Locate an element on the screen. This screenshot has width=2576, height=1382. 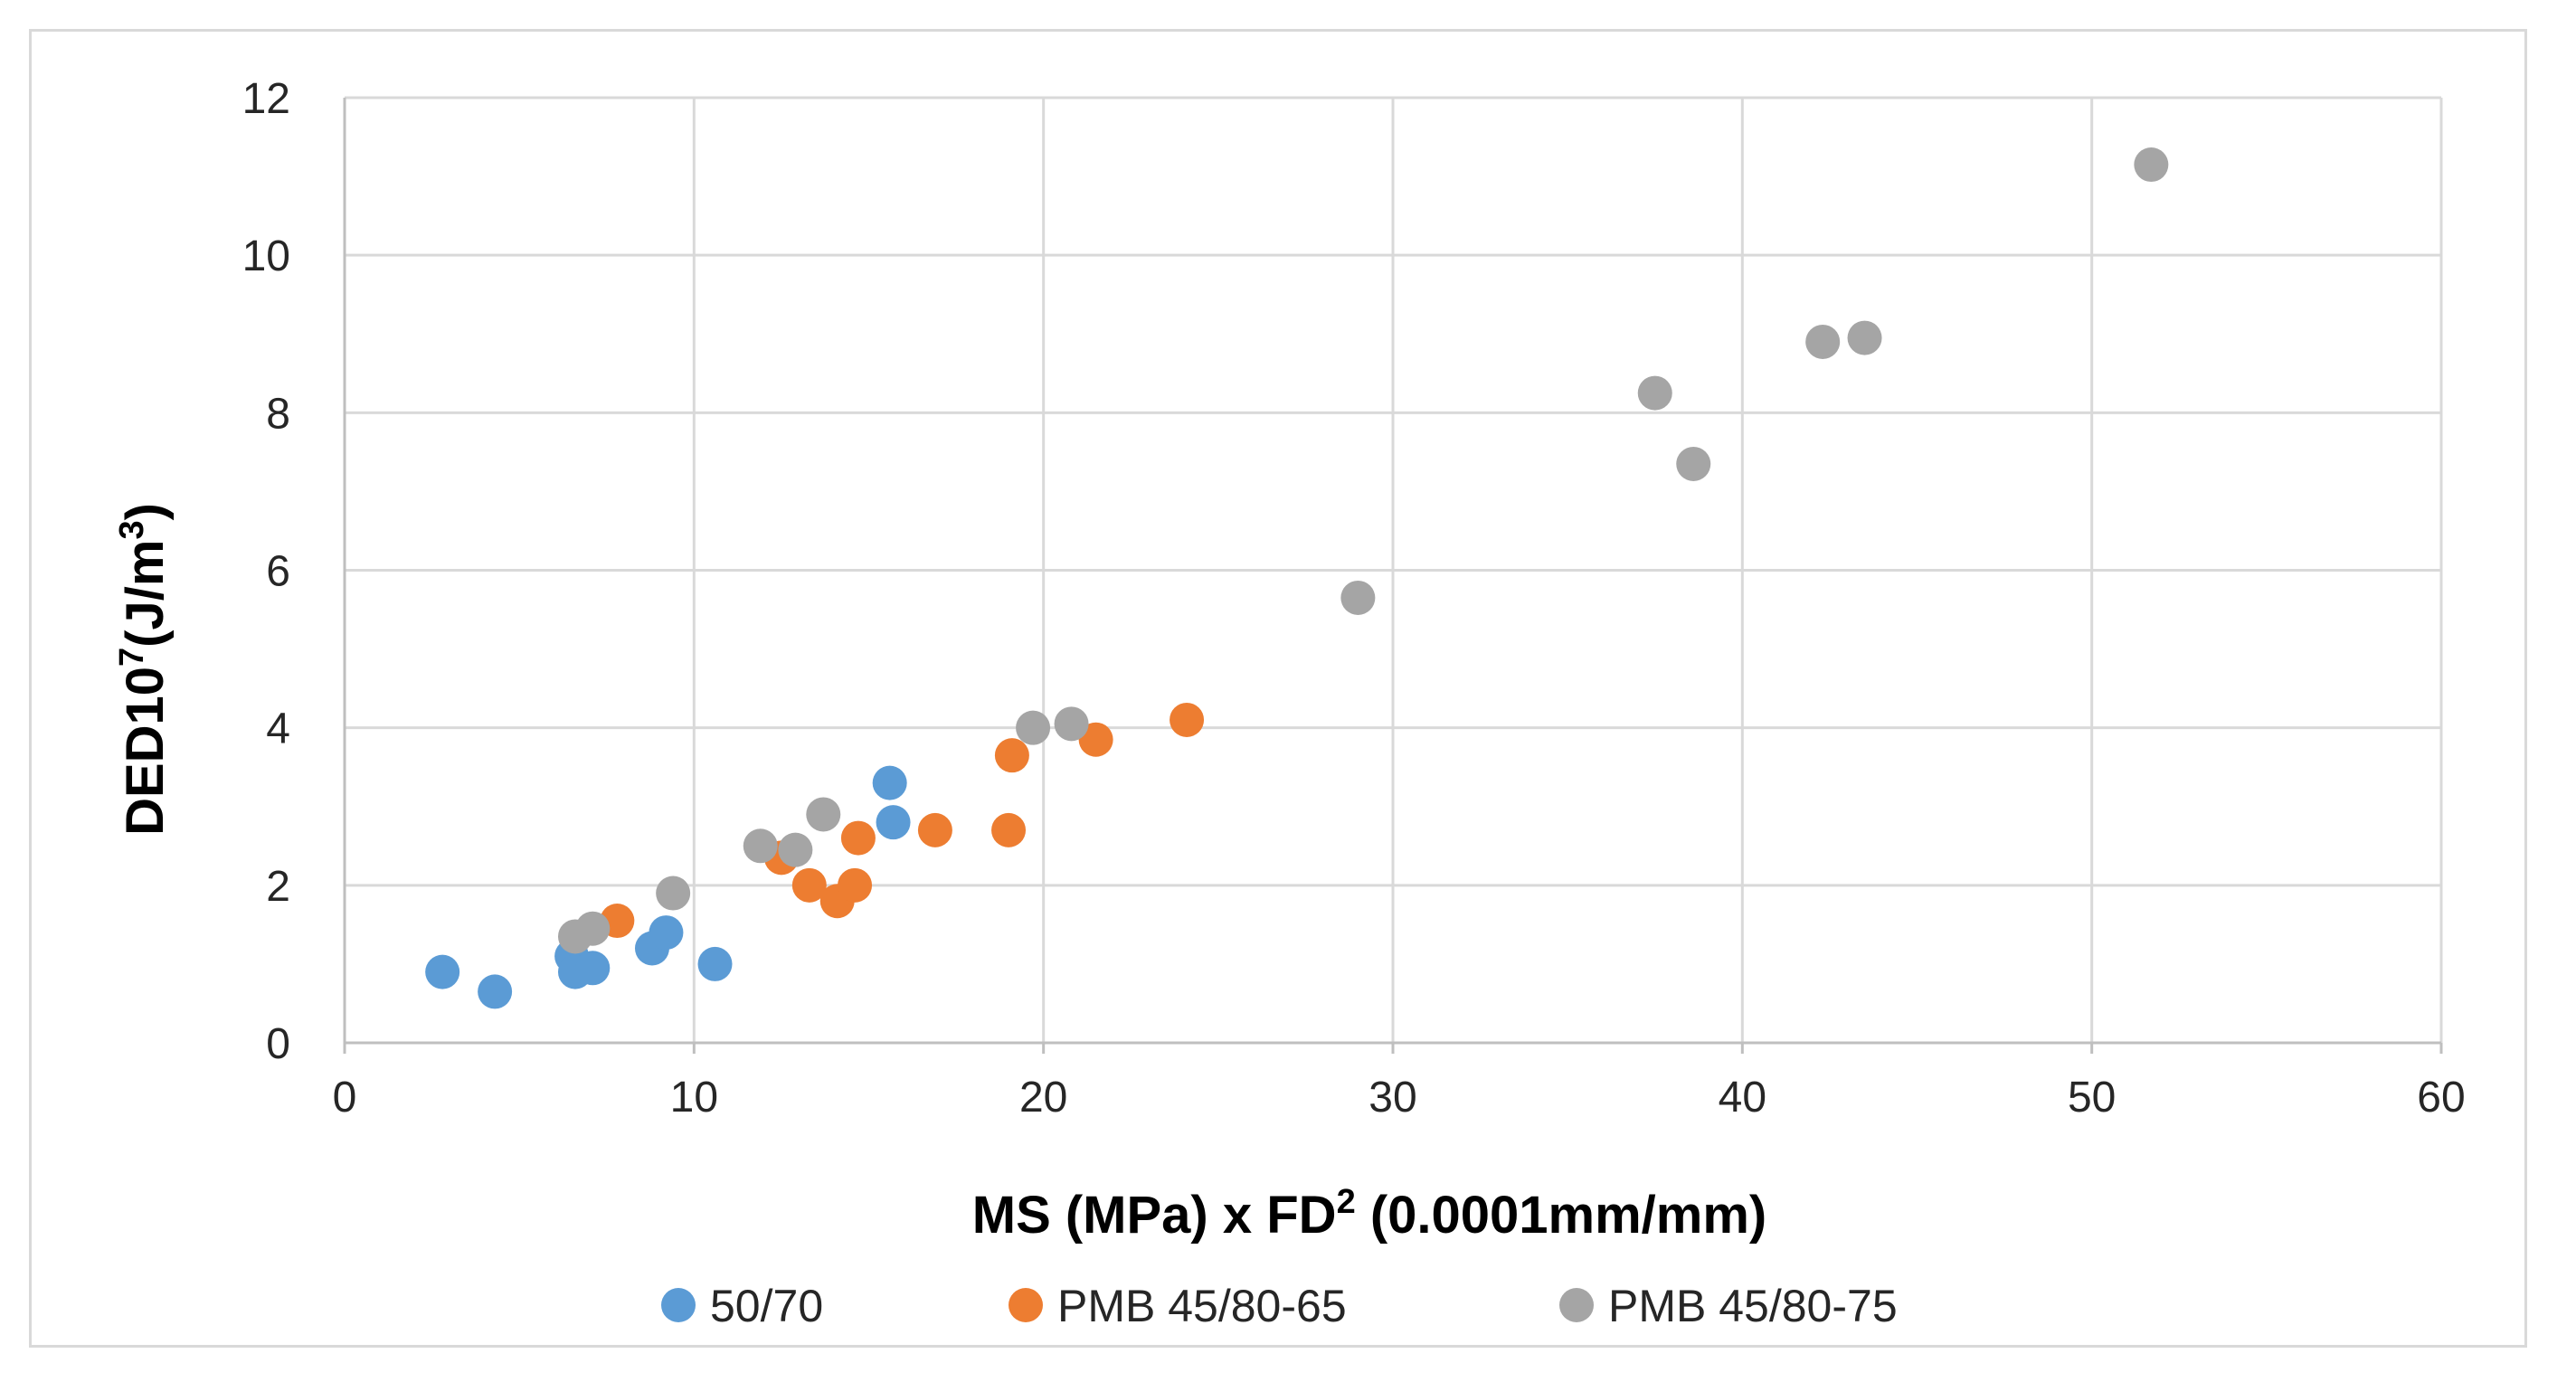
y-tick-label: 2 is located at coordinates (278, 887).